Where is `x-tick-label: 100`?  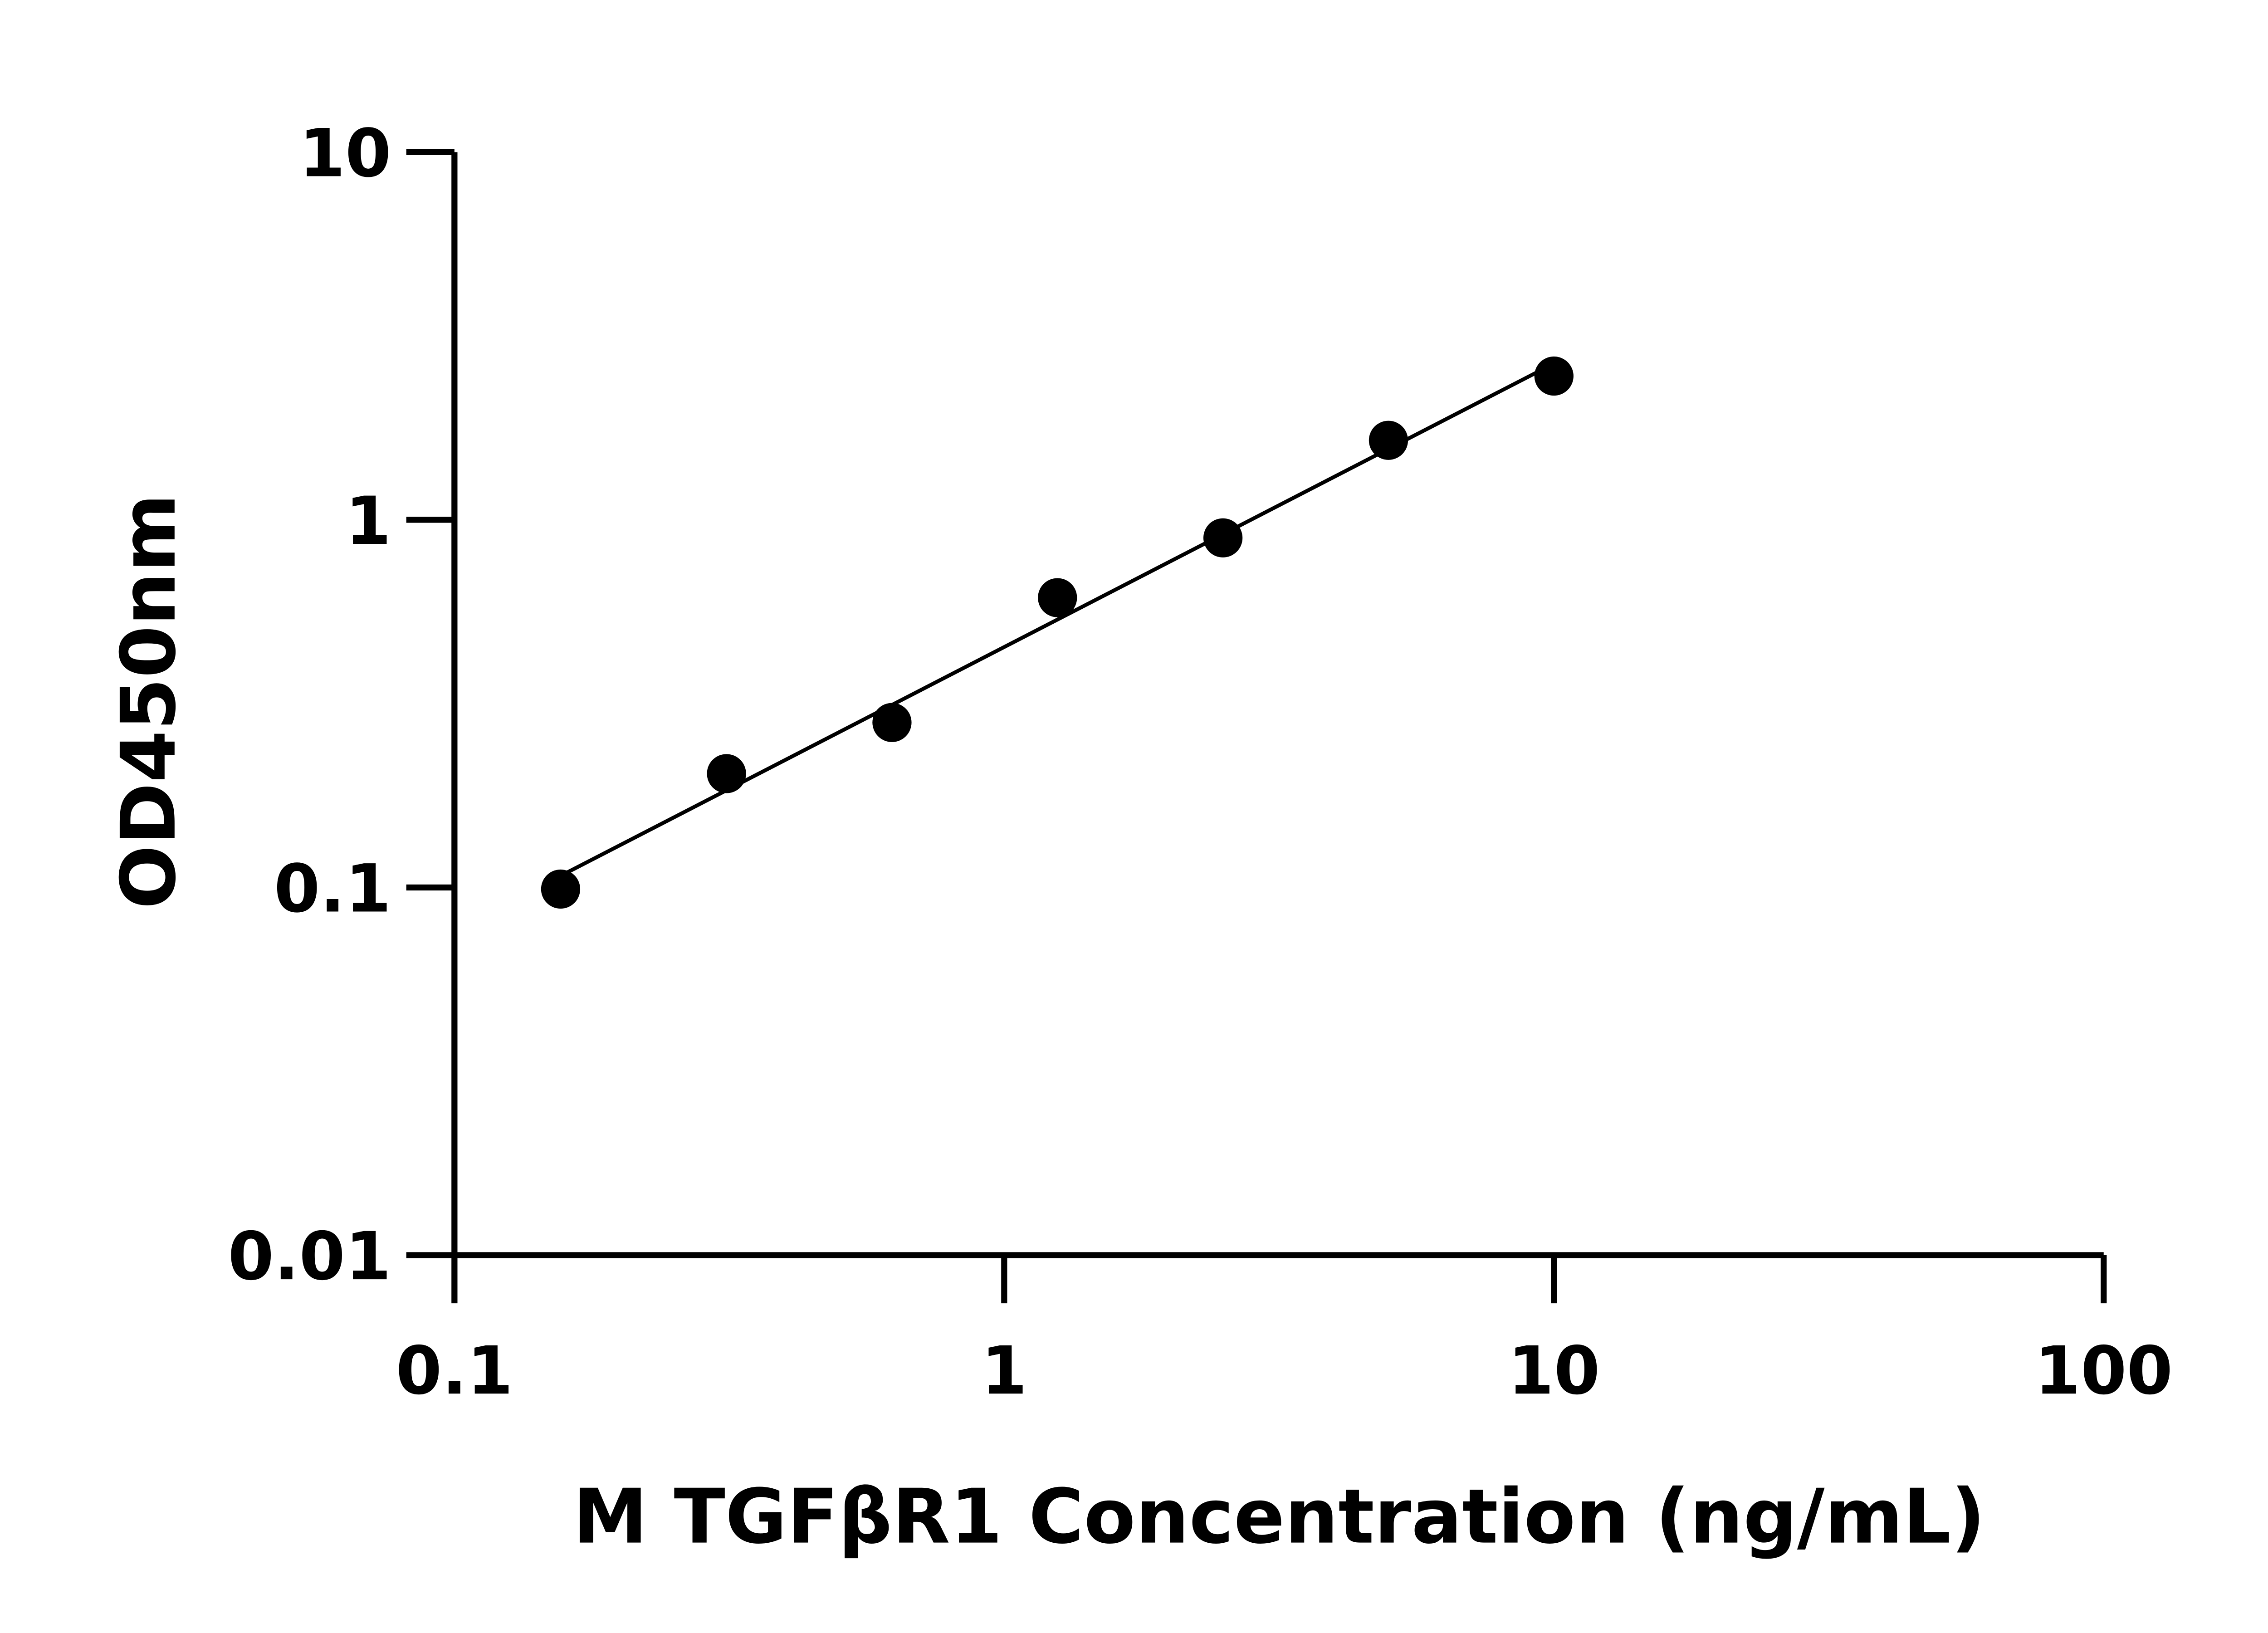 x-tick-label: 100 is located at coordinates (2104, 1371).